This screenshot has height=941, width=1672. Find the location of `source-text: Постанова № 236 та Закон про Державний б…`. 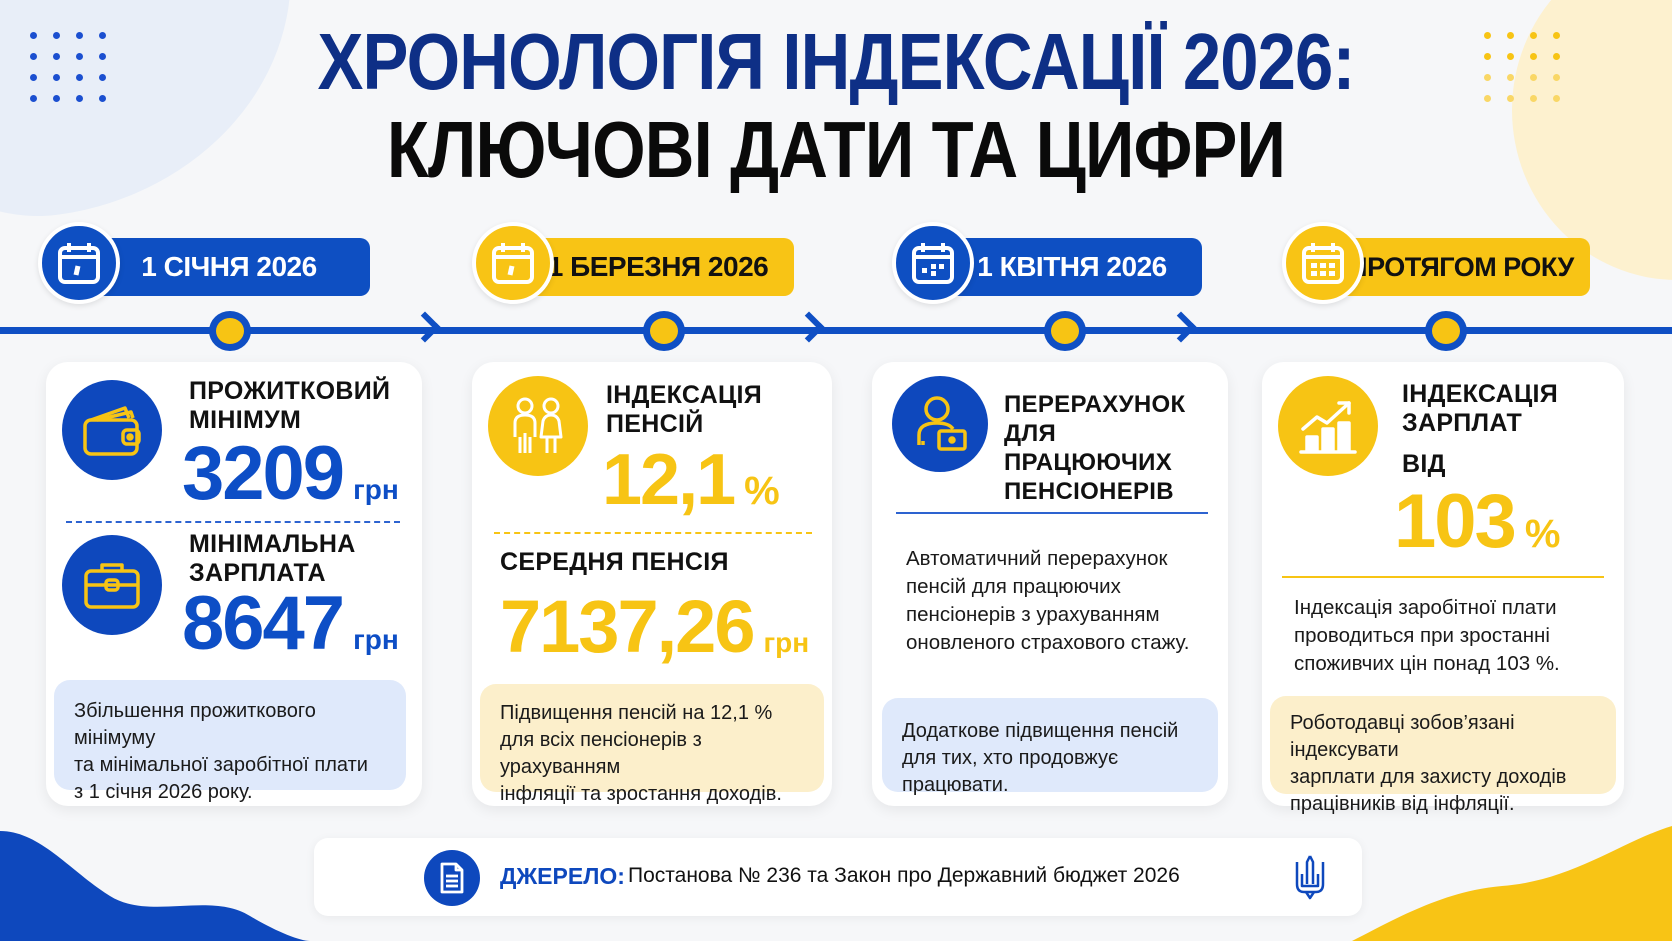

source-text: Постанова № 236 та Закон про Державний б… is located at coordinates (904, 875).